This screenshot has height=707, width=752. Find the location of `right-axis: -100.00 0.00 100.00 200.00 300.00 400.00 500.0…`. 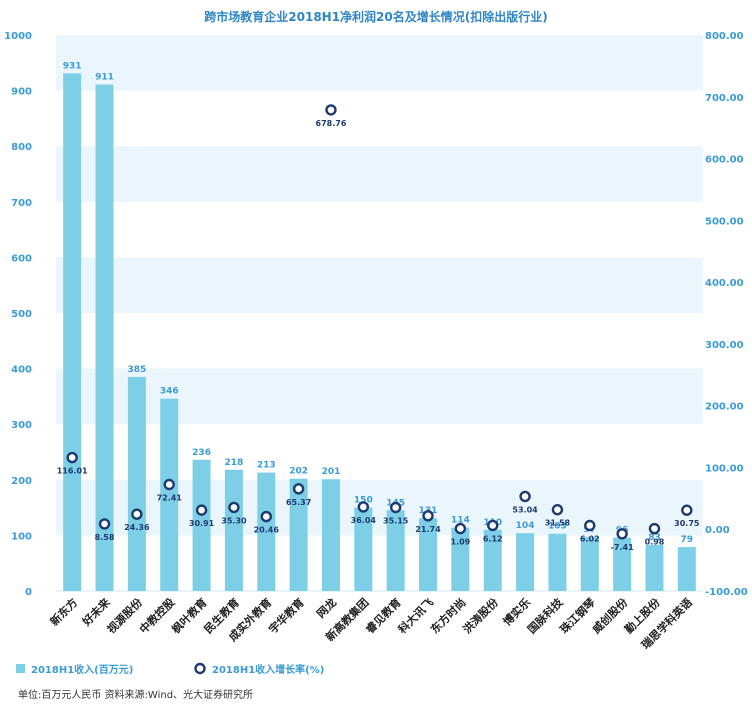

right-axis: -100.00 0.00 100.00 200.00 300.00 400.00 500.0… is located at coordinates (726, 314).